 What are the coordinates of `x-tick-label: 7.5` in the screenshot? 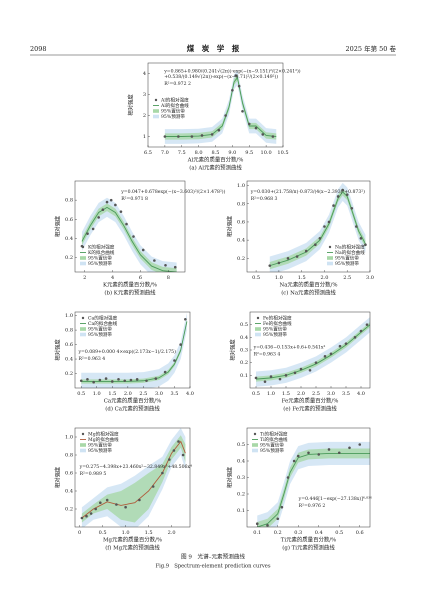 It's located at (182, 153).